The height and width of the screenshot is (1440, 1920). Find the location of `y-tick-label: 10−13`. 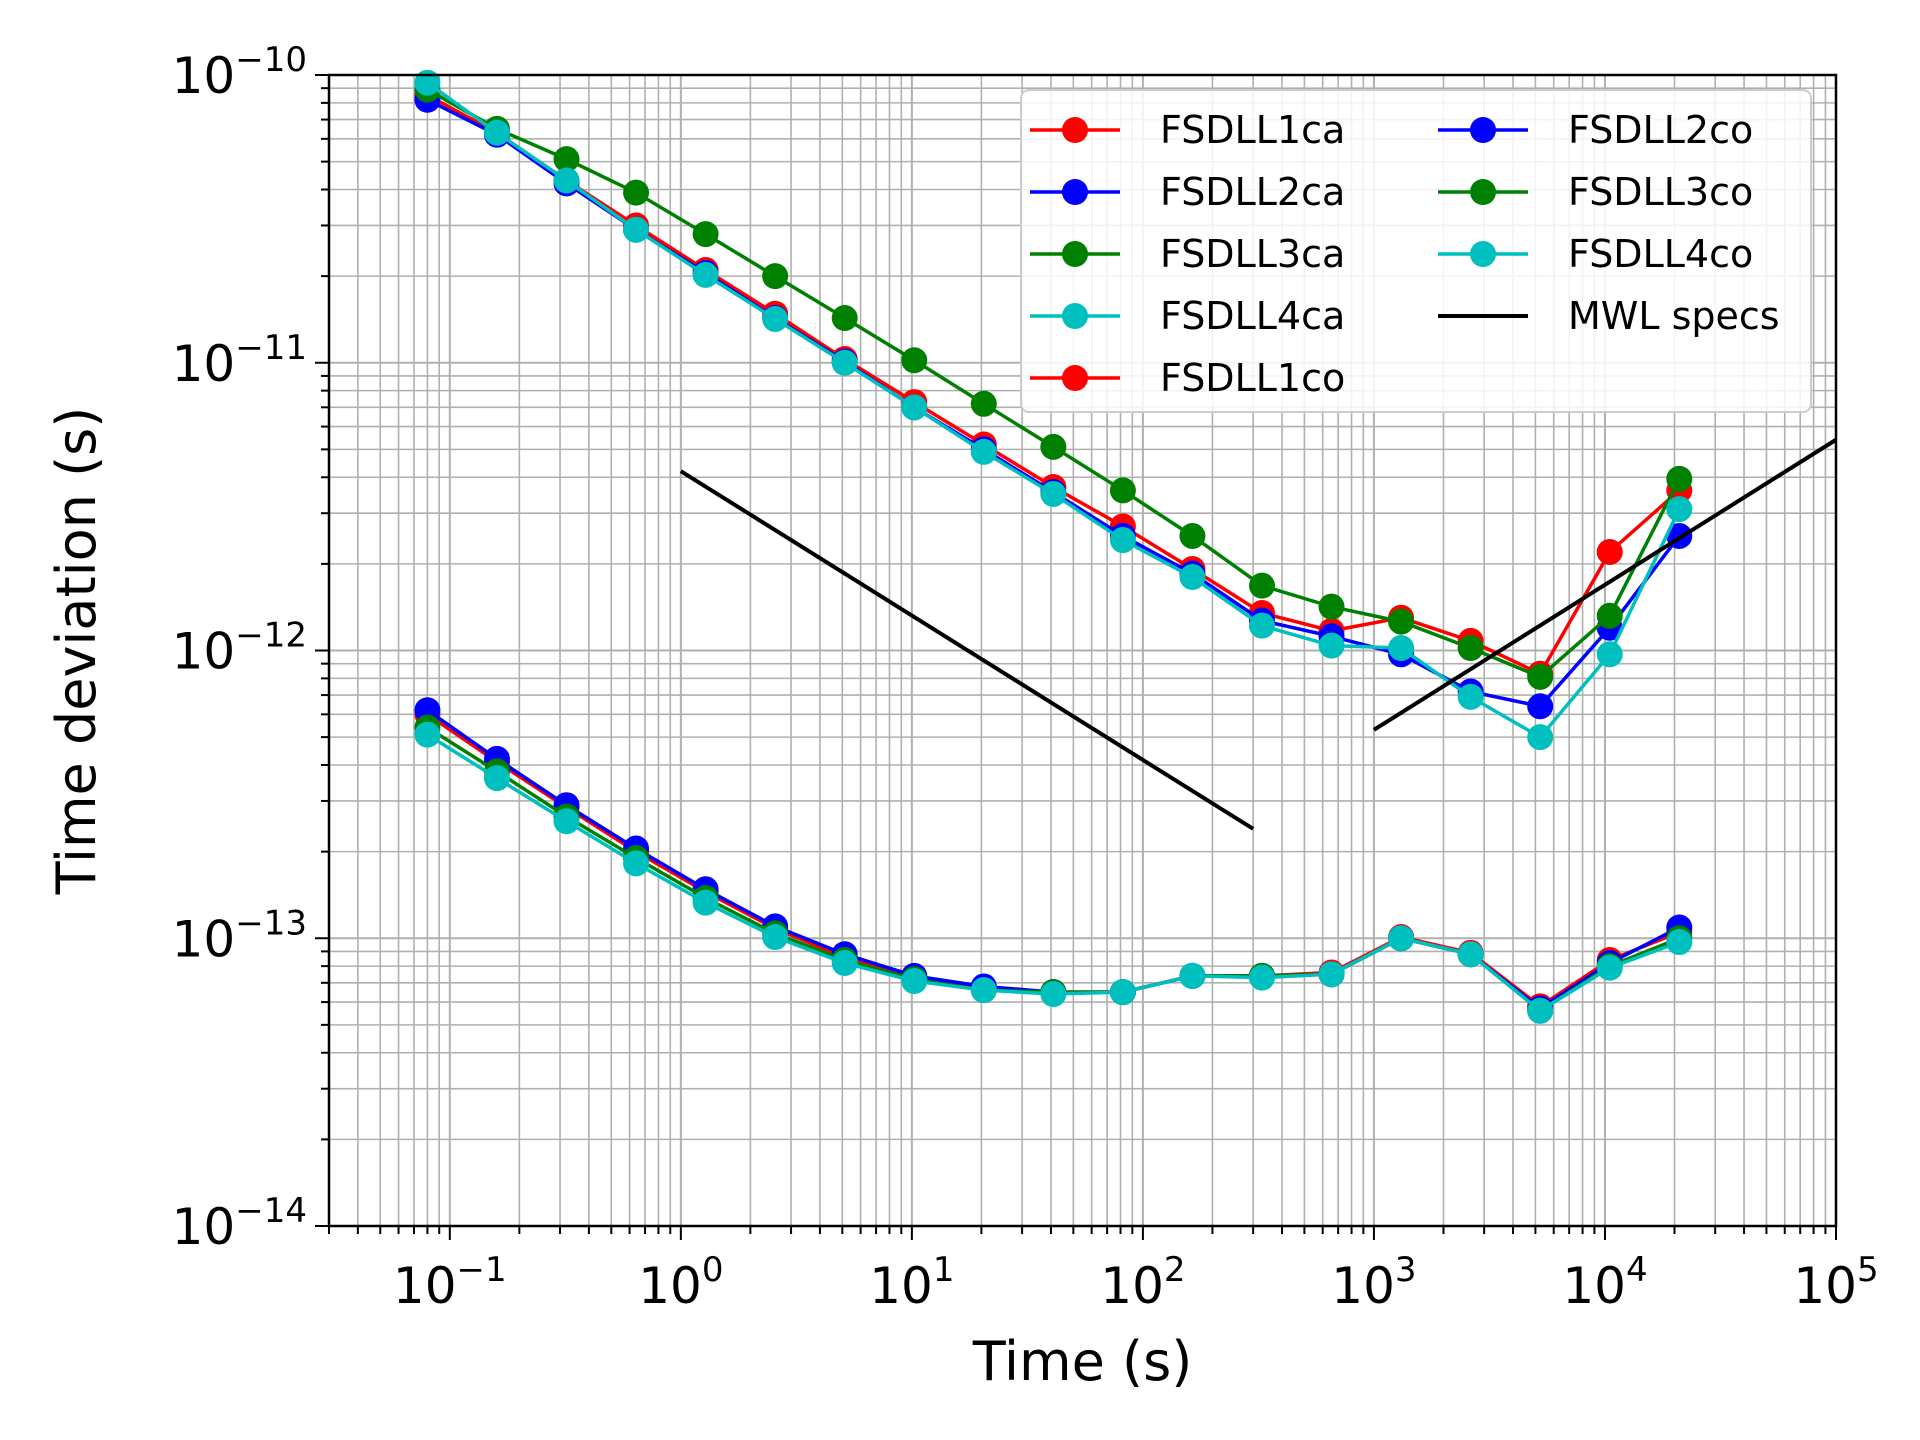

y-tick-label: 10−13 is located at coordinates (239, 935).